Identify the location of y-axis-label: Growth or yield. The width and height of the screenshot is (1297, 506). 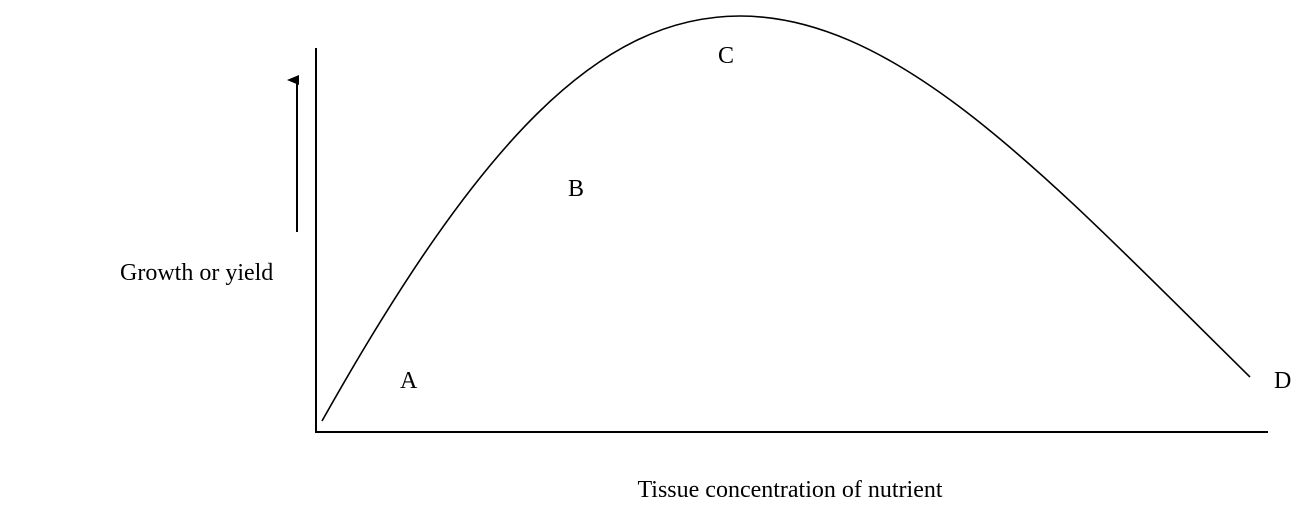
(196, 273).